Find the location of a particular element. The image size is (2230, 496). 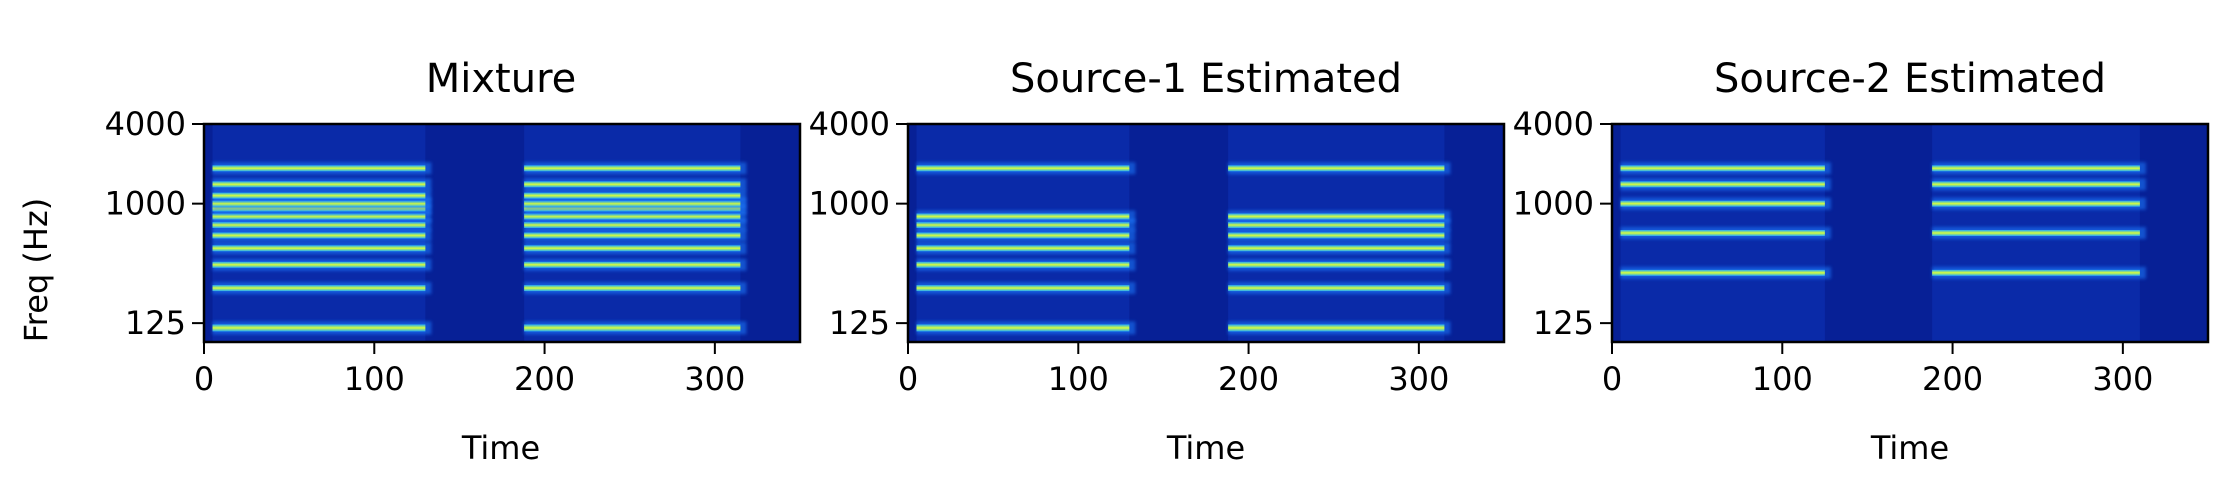

y-axis-label: Freq (Hz) is located at coordinates (36, 270).